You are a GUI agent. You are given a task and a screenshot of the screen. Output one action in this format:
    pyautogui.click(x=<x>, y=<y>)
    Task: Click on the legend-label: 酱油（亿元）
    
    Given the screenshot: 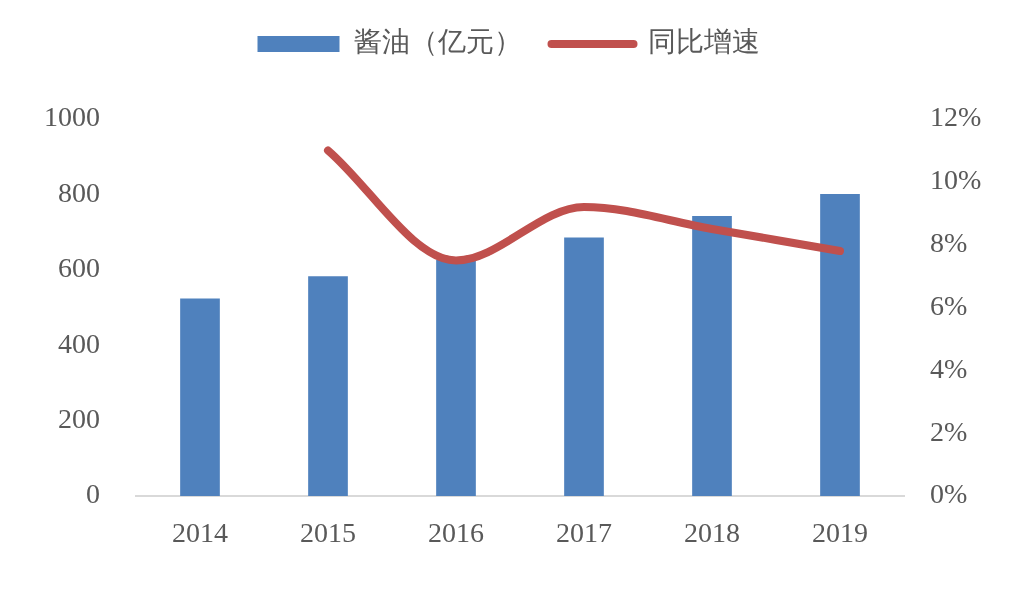 What is the action you would take?
    pyautogui.click(x=437, y=42)
    